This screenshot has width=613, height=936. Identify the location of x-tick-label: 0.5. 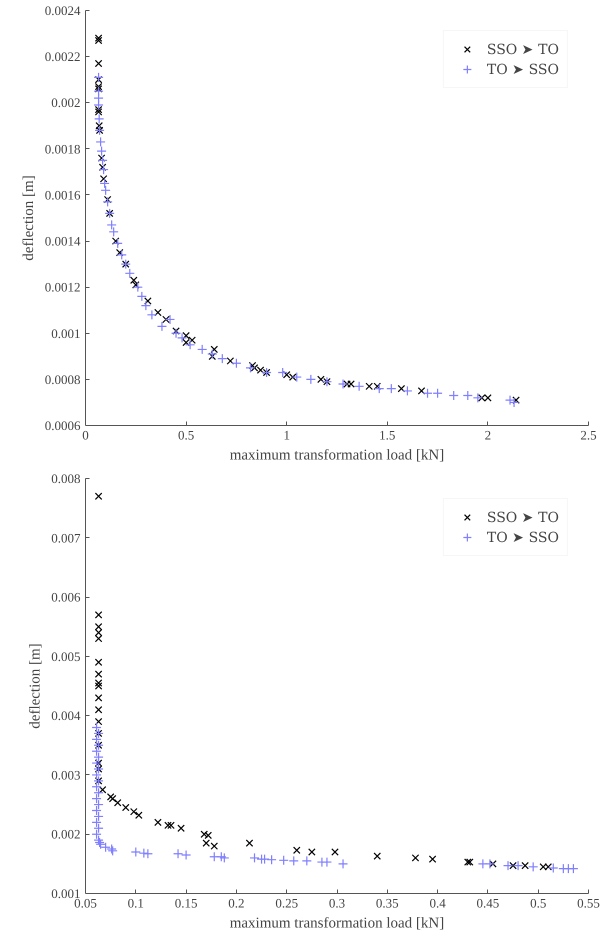
(186, 435).